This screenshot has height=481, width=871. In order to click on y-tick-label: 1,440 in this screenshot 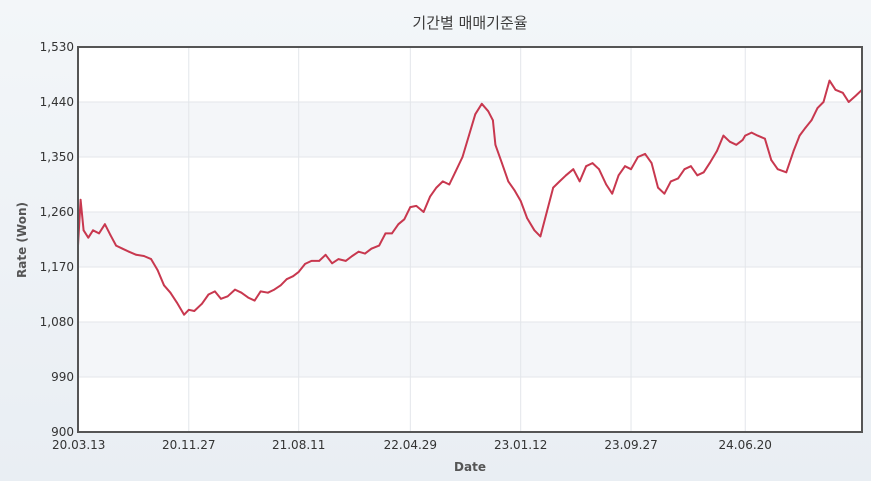, I will do `click(57, 102)`.